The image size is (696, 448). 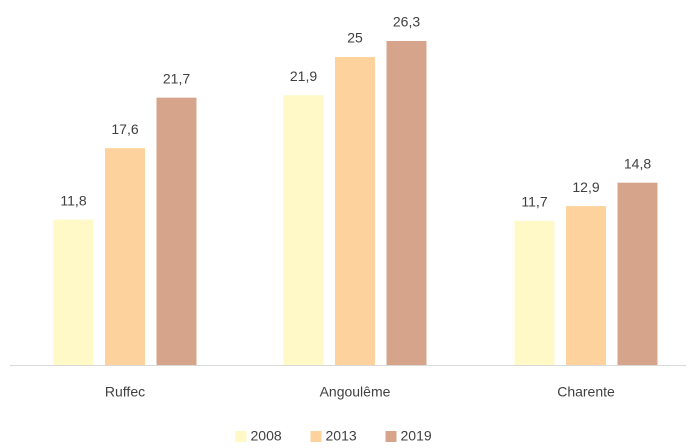 I want to click on data-label: 25, so click(x=355, y=38).